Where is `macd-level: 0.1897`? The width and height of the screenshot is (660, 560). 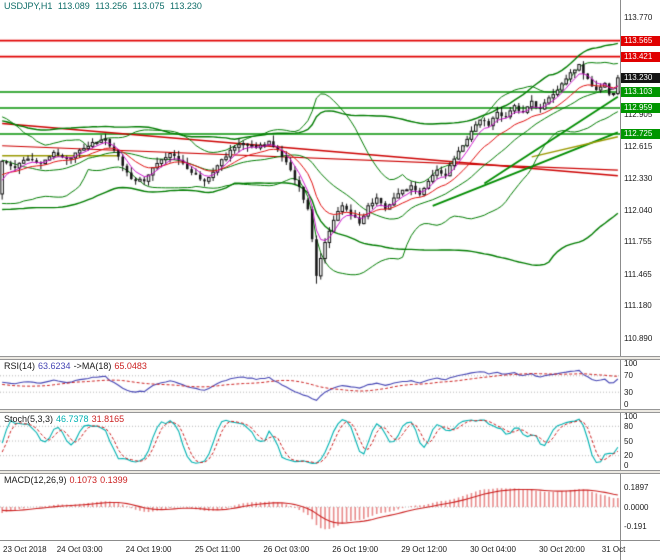 macd-level: 0.1897 is located at coordinates (636, 487).